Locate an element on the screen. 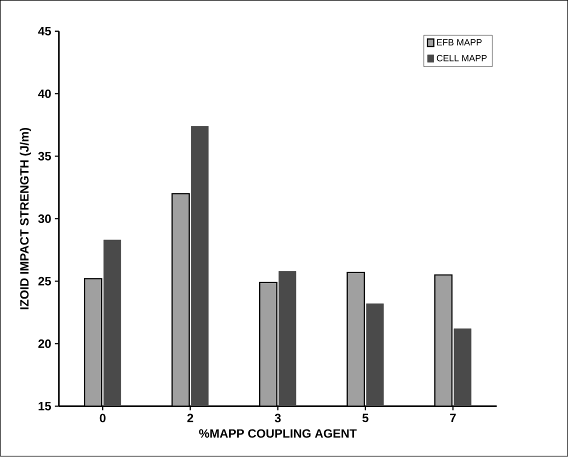  x-tick-label: 0 is located at coordinates (103, 418).